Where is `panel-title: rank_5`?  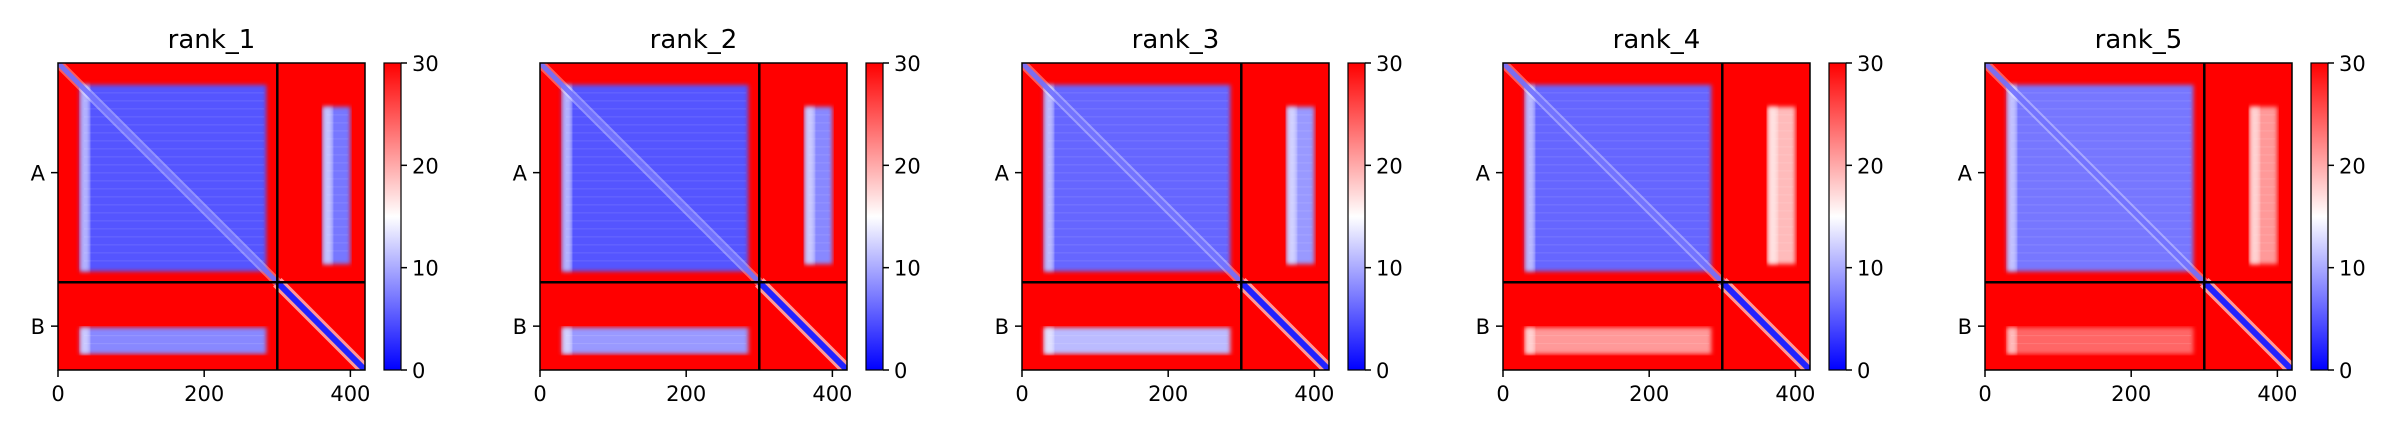 panel-title: rank_5 is located at coordinates (2139, 40).